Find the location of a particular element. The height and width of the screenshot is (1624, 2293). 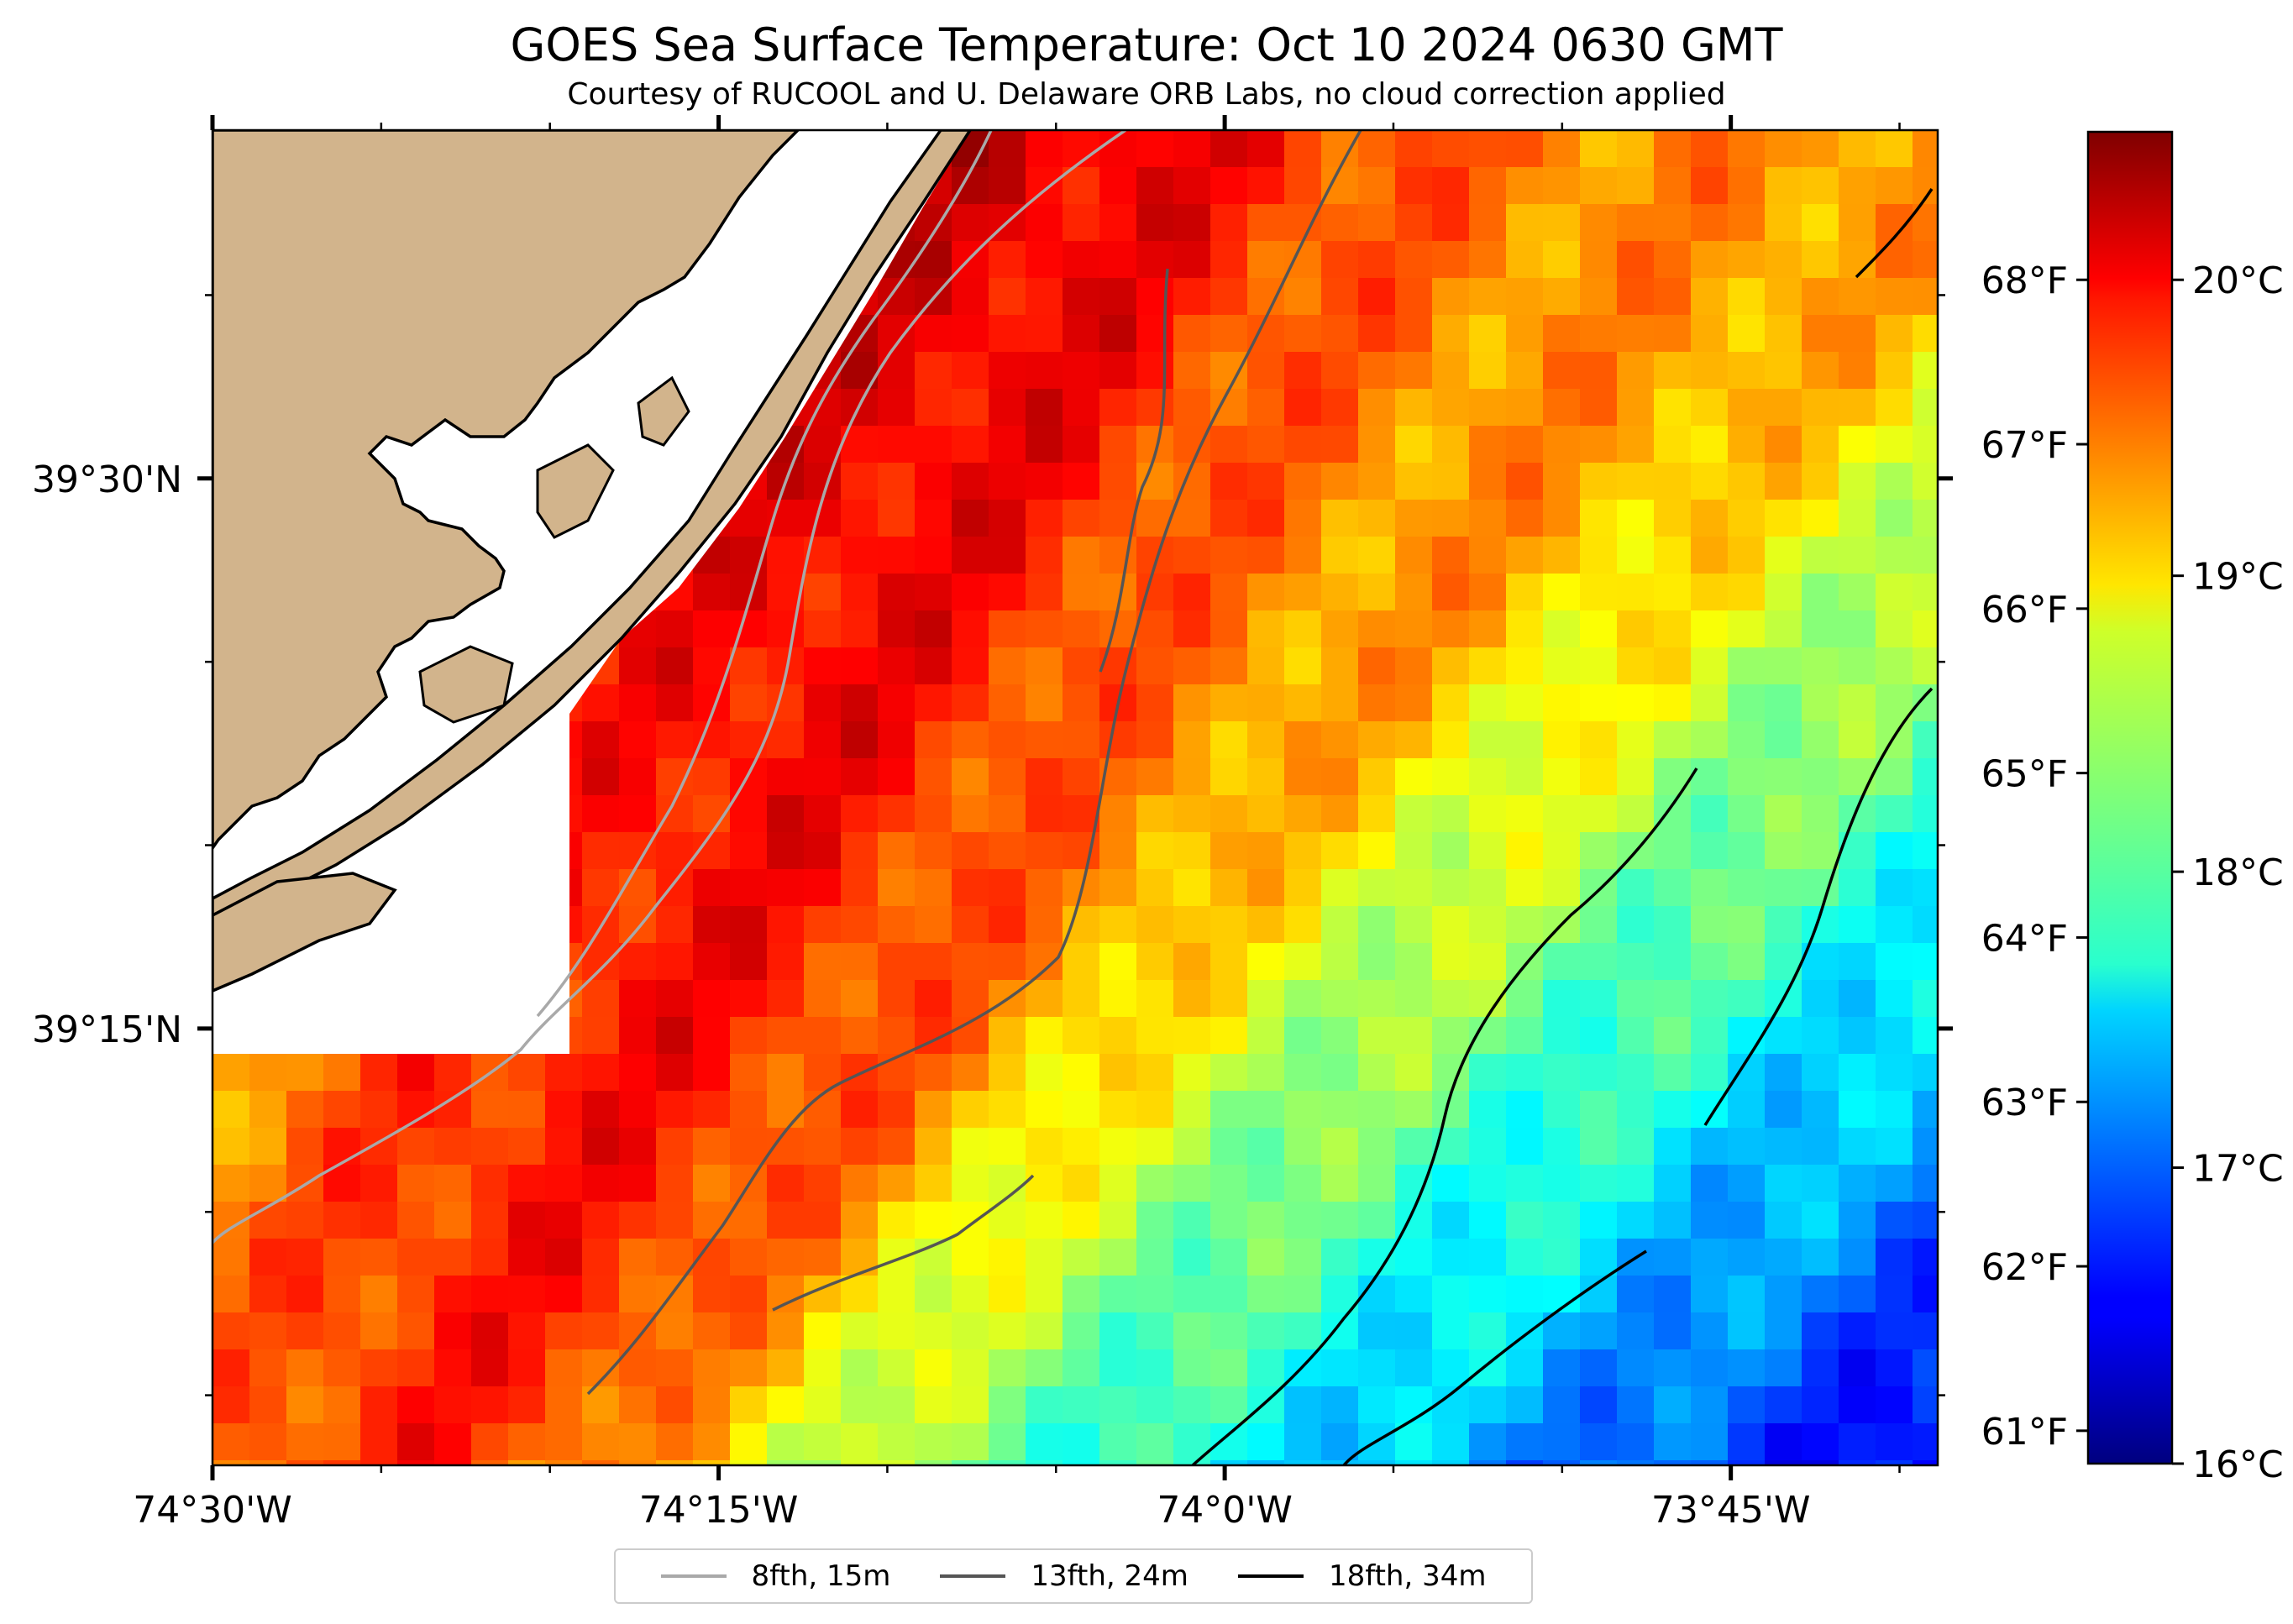

fahrenheit-tick-label: 67°F is located at coordinates (2024, 445).